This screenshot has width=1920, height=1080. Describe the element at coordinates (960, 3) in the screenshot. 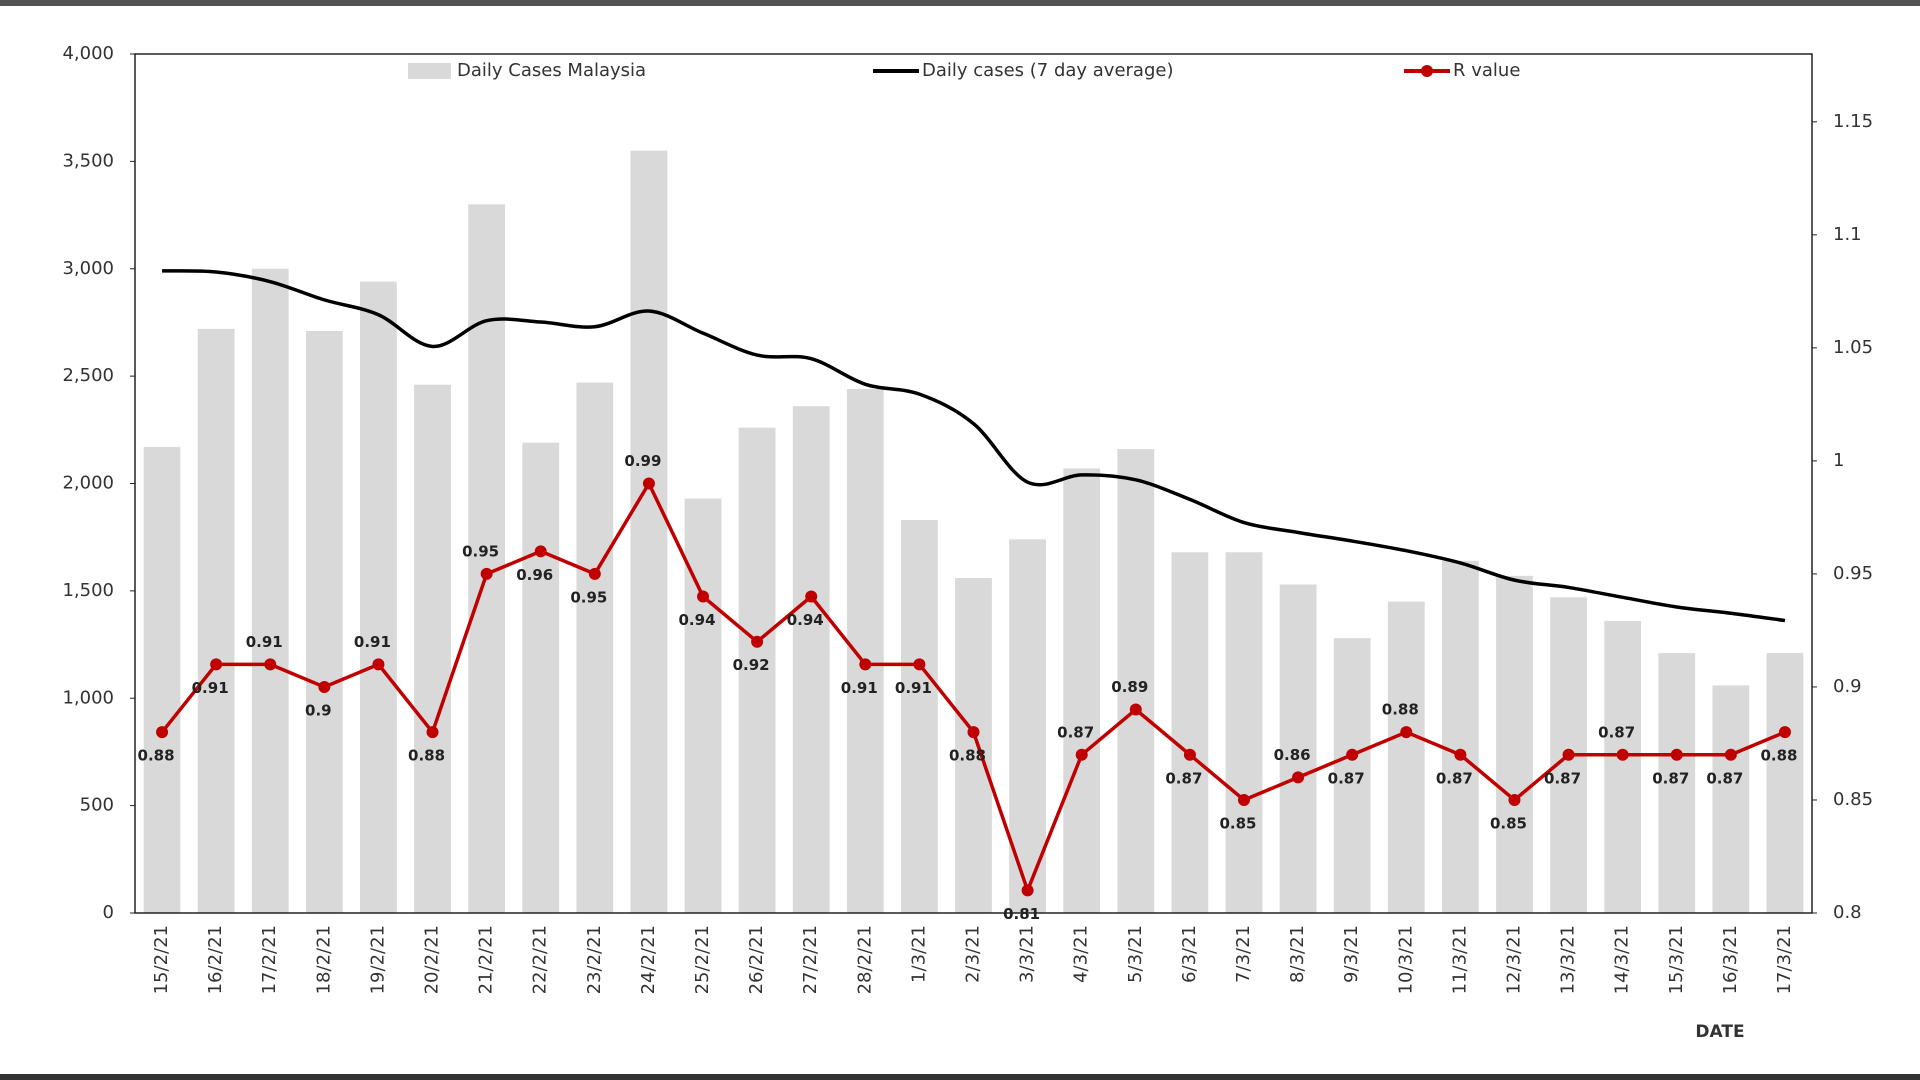

I see `frame-top` at that location.